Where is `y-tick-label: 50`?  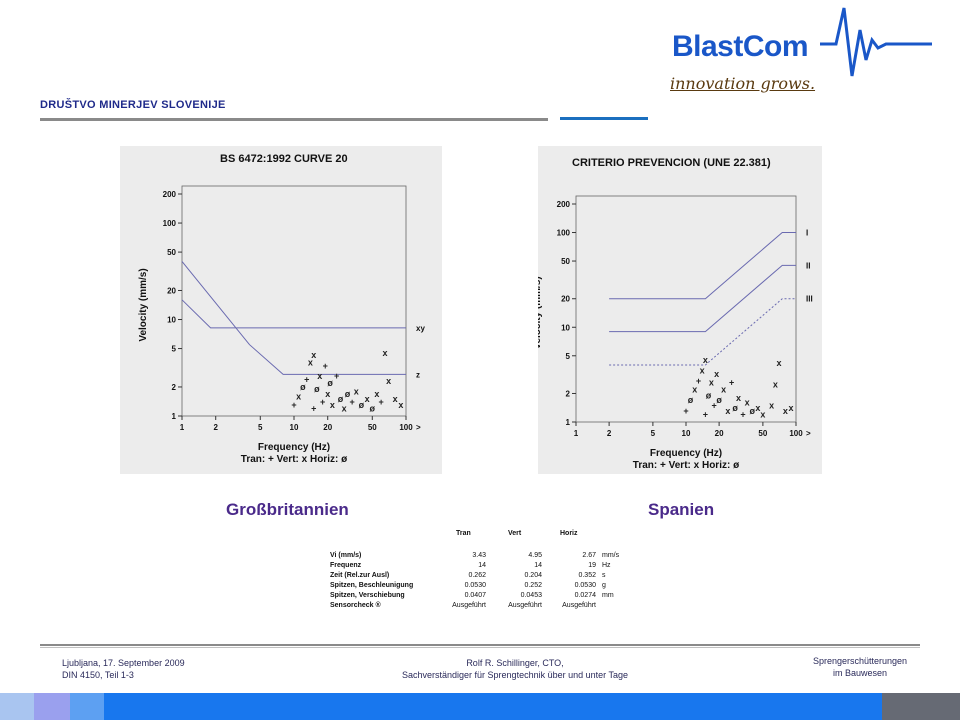 y-tick-label: 50 is located at coordinates (171, 252).